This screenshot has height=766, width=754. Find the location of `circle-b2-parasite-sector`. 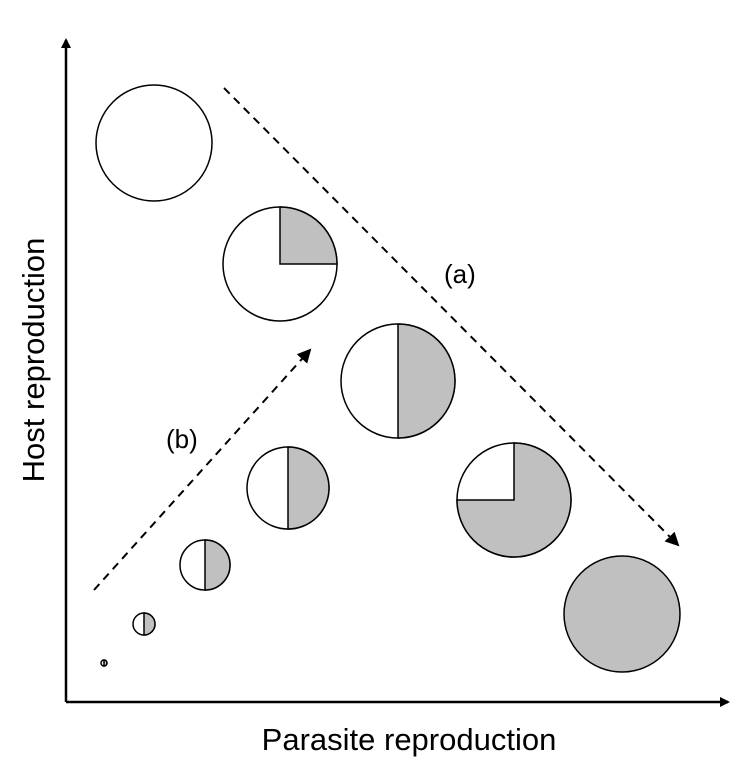

circle-b2-parasite-sector is located at coordinates (149, 624).